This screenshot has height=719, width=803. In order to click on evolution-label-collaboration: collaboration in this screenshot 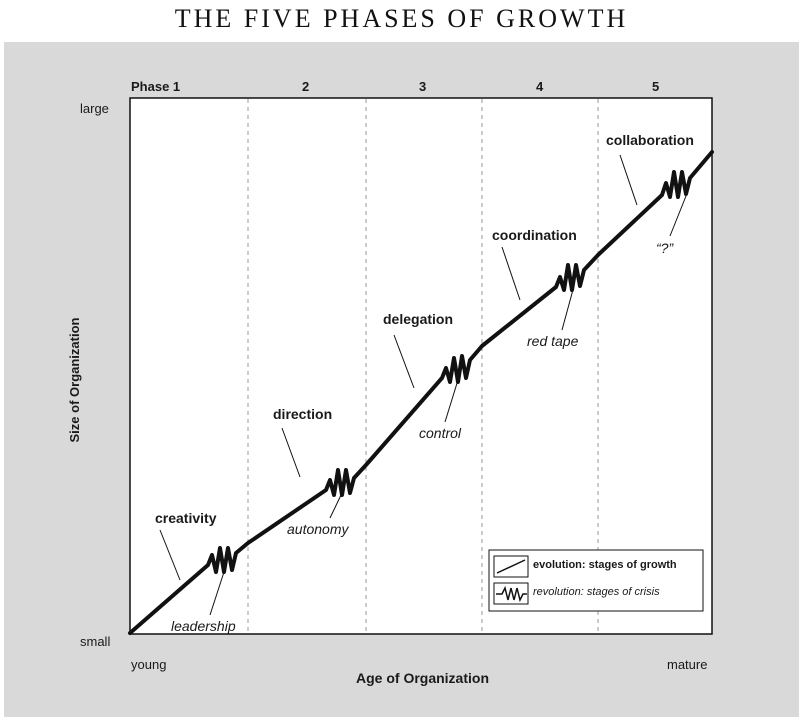, I will do `click(650, 140)`.